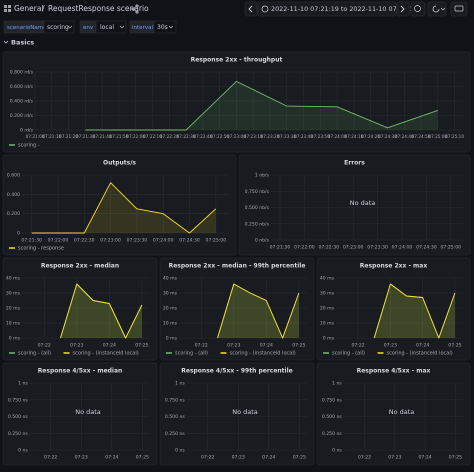  Describe the element at coordinates (29, 146) in the screenshot. I see `legend-label: scoring -` at that location.